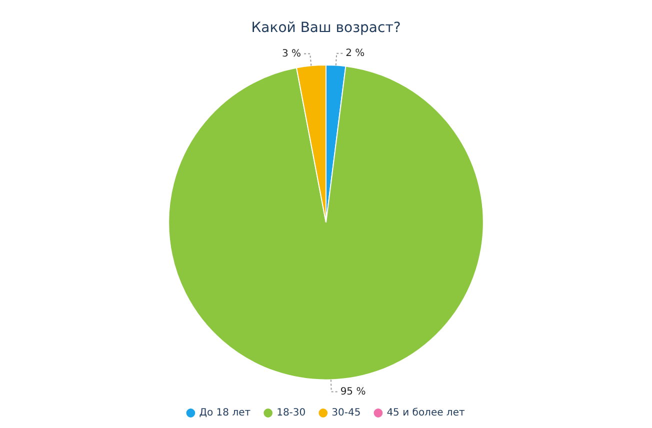 The width and height of the screenshot is (652, 428). What do you see at coordinates (346, 413) in the screenshot?
I see `legend-label: 30-45` at bounding box center [346, 413].